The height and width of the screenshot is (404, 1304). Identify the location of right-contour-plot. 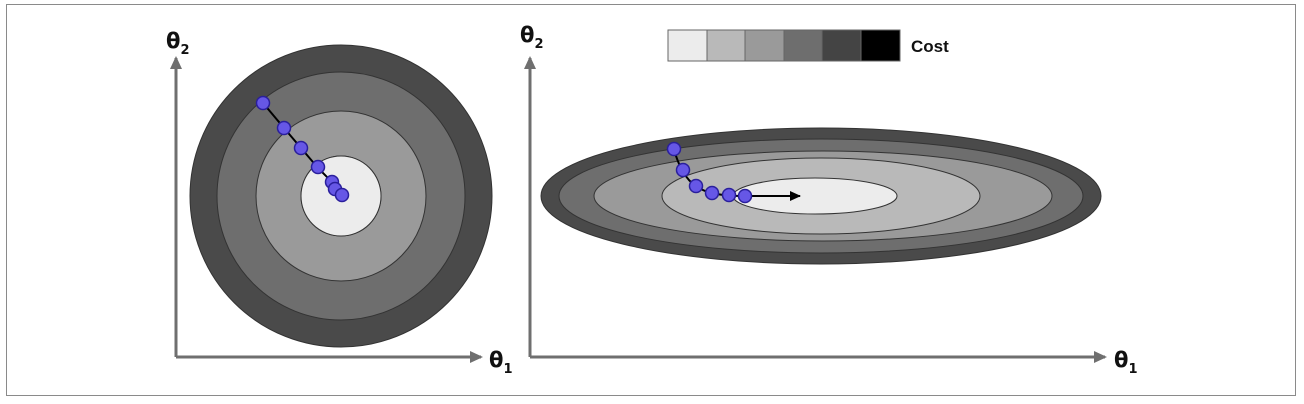
(821, 196).